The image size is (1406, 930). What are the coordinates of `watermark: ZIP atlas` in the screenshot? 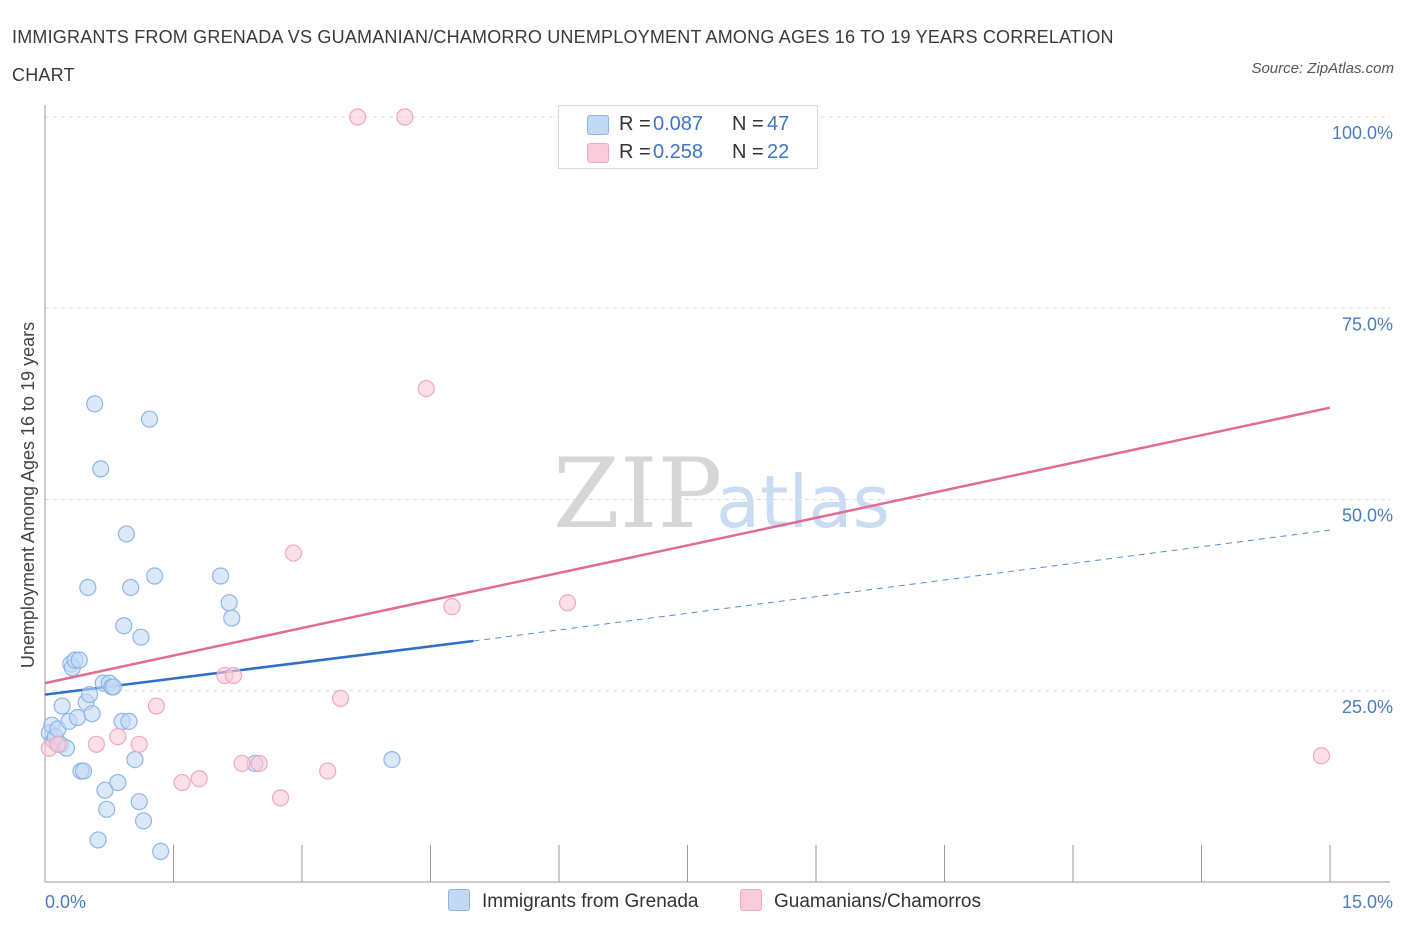 It's located at (721, 494).